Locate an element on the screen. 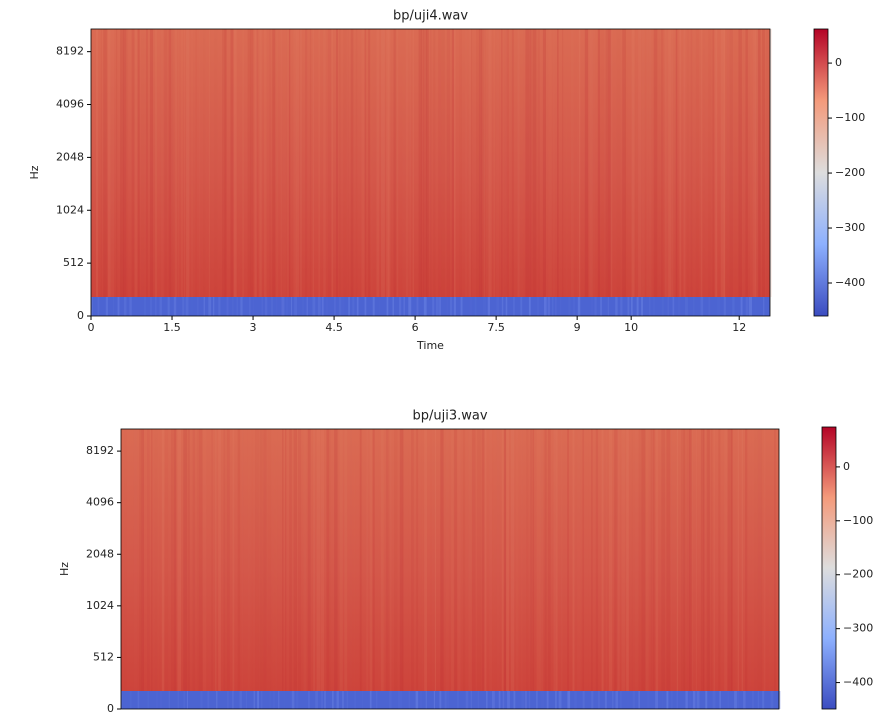 This screenshot has width=886, height=715. colorbar is located at coordinates (829, 568).